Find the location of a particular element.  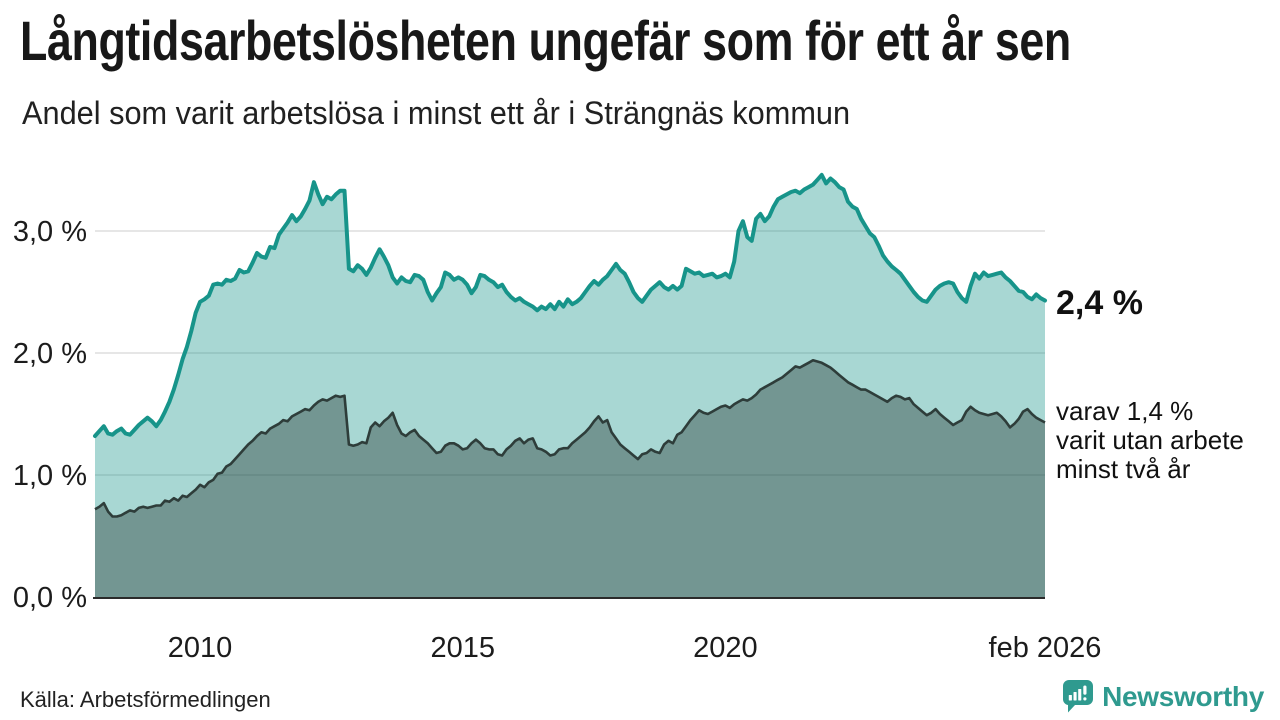

end-value-label: 2,4 % is located at coordinates (1099, 303).